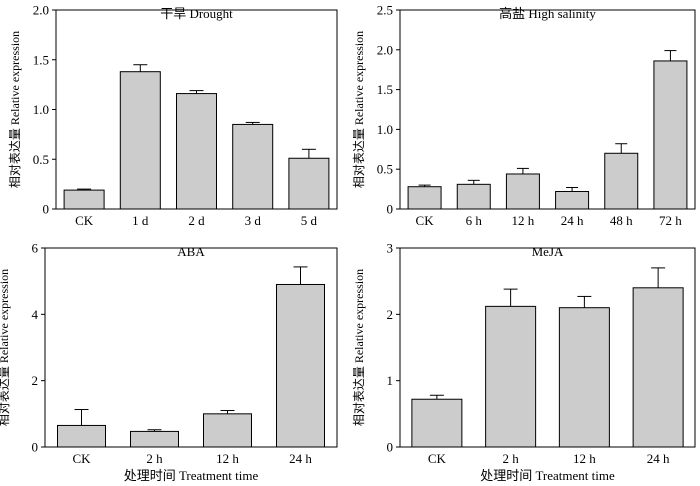 The height and width of the screenshot is (486, 700). Describe the element at coordinates (309, 220) in the screenshot. I see `x-tick-label: 5 d` at that location.